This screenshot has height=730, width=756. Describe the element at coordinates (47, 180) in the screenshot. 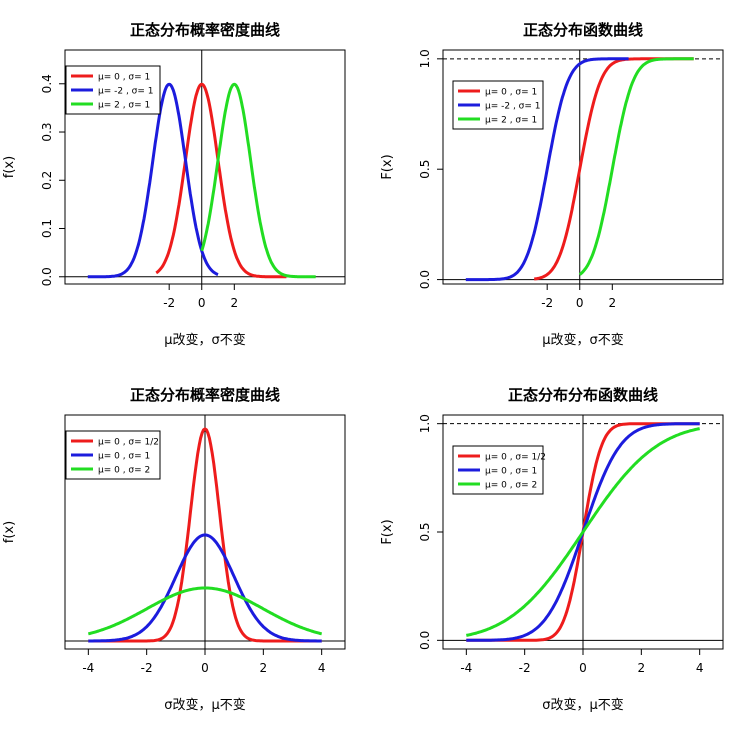

I see `y-tick-label: 0.2` at that location.